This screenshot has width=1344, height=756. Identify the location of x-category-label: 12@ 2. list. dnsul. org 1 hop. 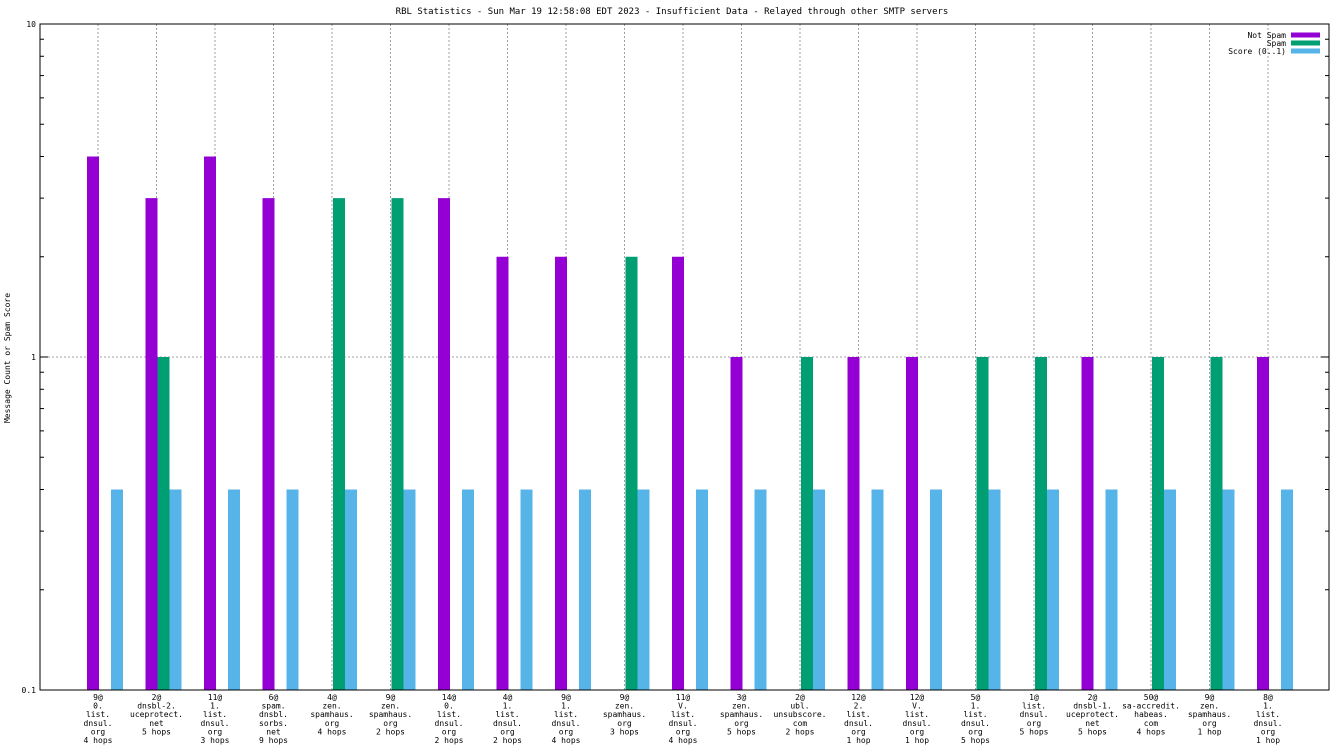
(858, 719).